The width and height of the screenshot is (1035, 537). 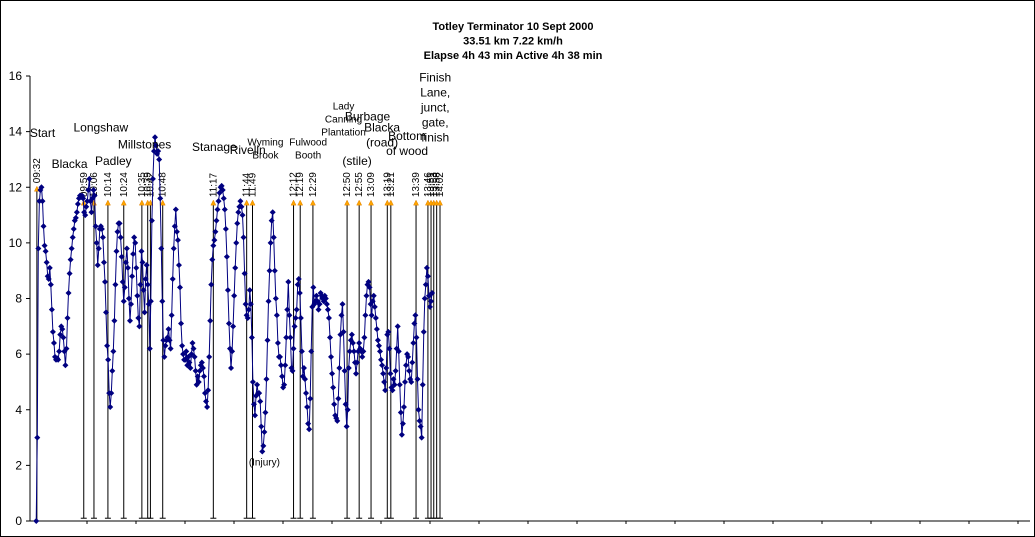 I want to click on annotation-line: Booth, so click(x=308, y=156).